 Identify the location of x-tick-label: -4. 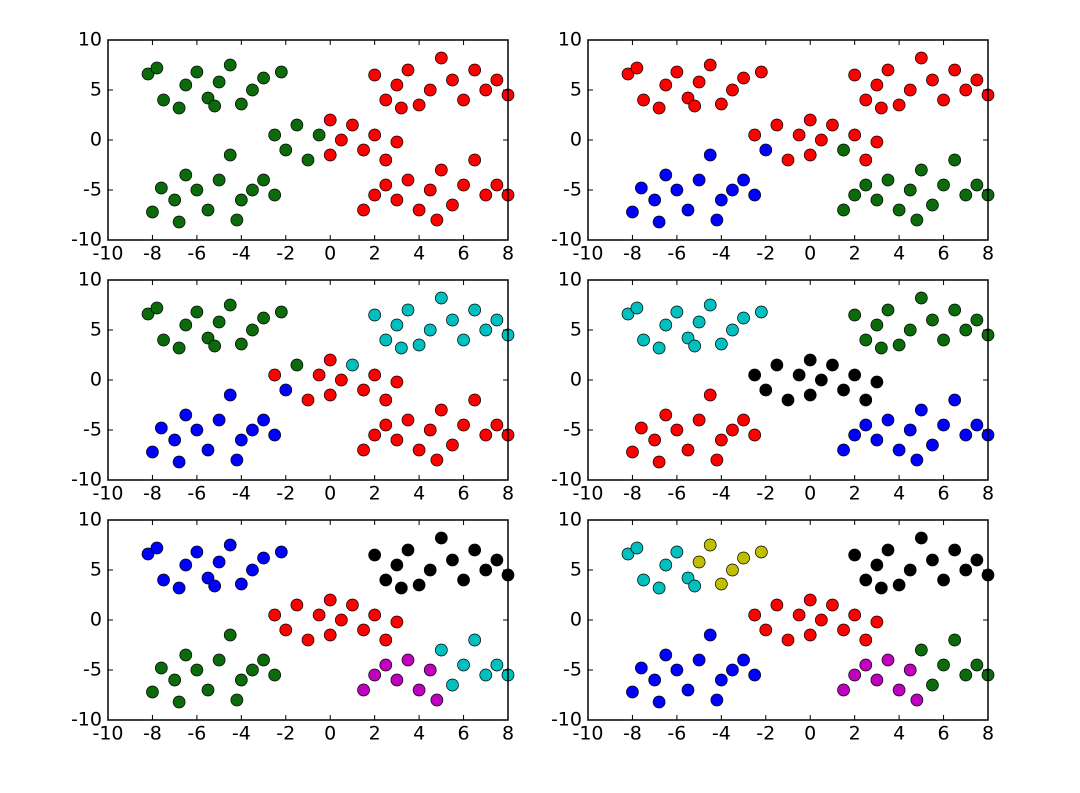
(241, 494).